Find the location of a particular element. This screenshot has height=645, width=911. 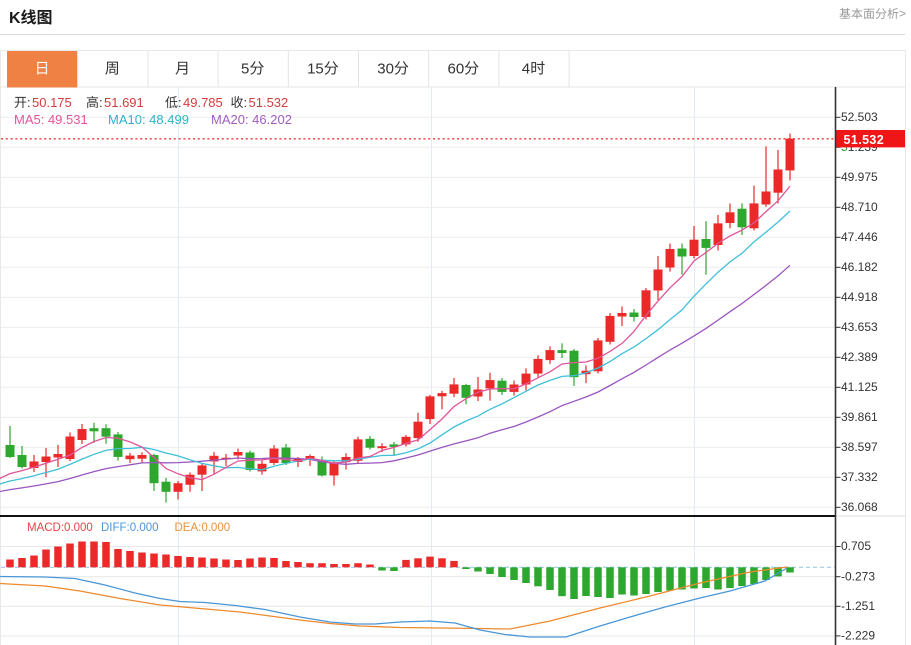

svg-text: 44.918 is located at coordinates (859, 297).